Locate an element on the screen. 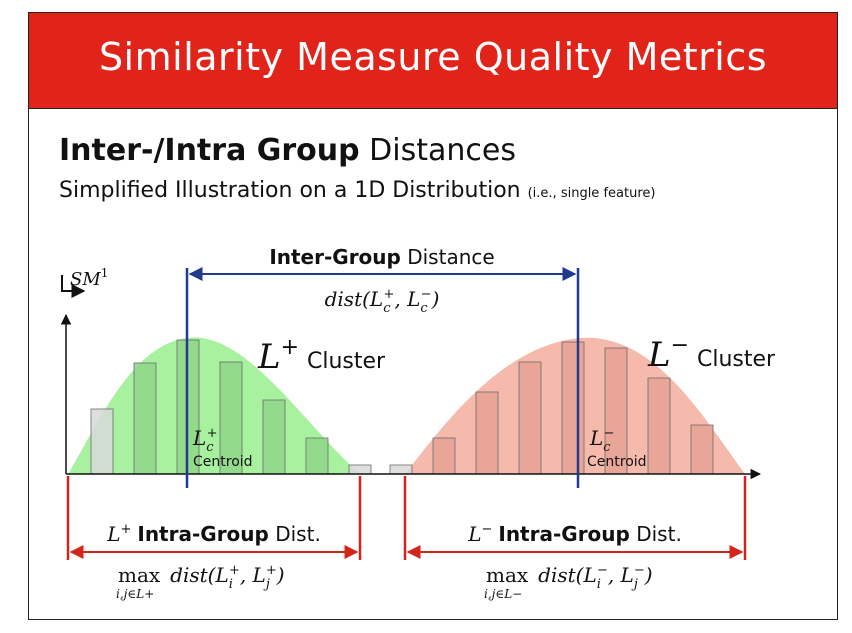 Image resolution: width=852 pixels, height=633 pixels. inter-group-formula: dist(Lc+, Lc−) is located at coordinates (382, 301).